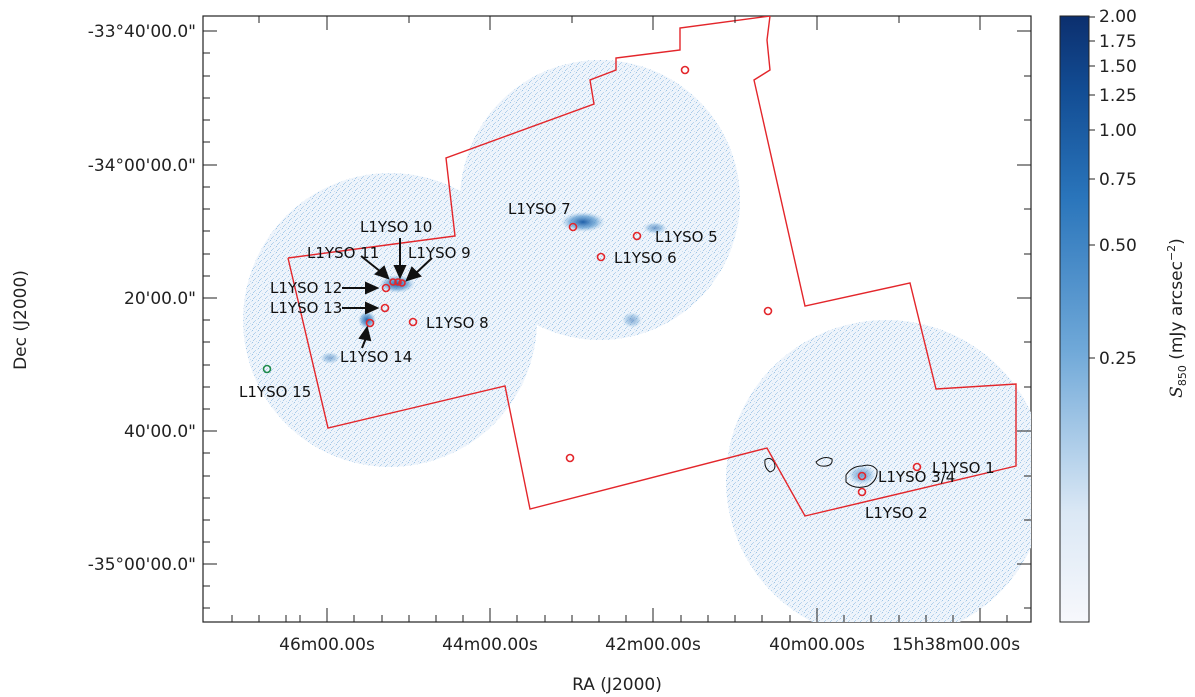  Describe the element at coordinates (583, 222) in the screenshot. I see `emission-peak-yso7` at that location.